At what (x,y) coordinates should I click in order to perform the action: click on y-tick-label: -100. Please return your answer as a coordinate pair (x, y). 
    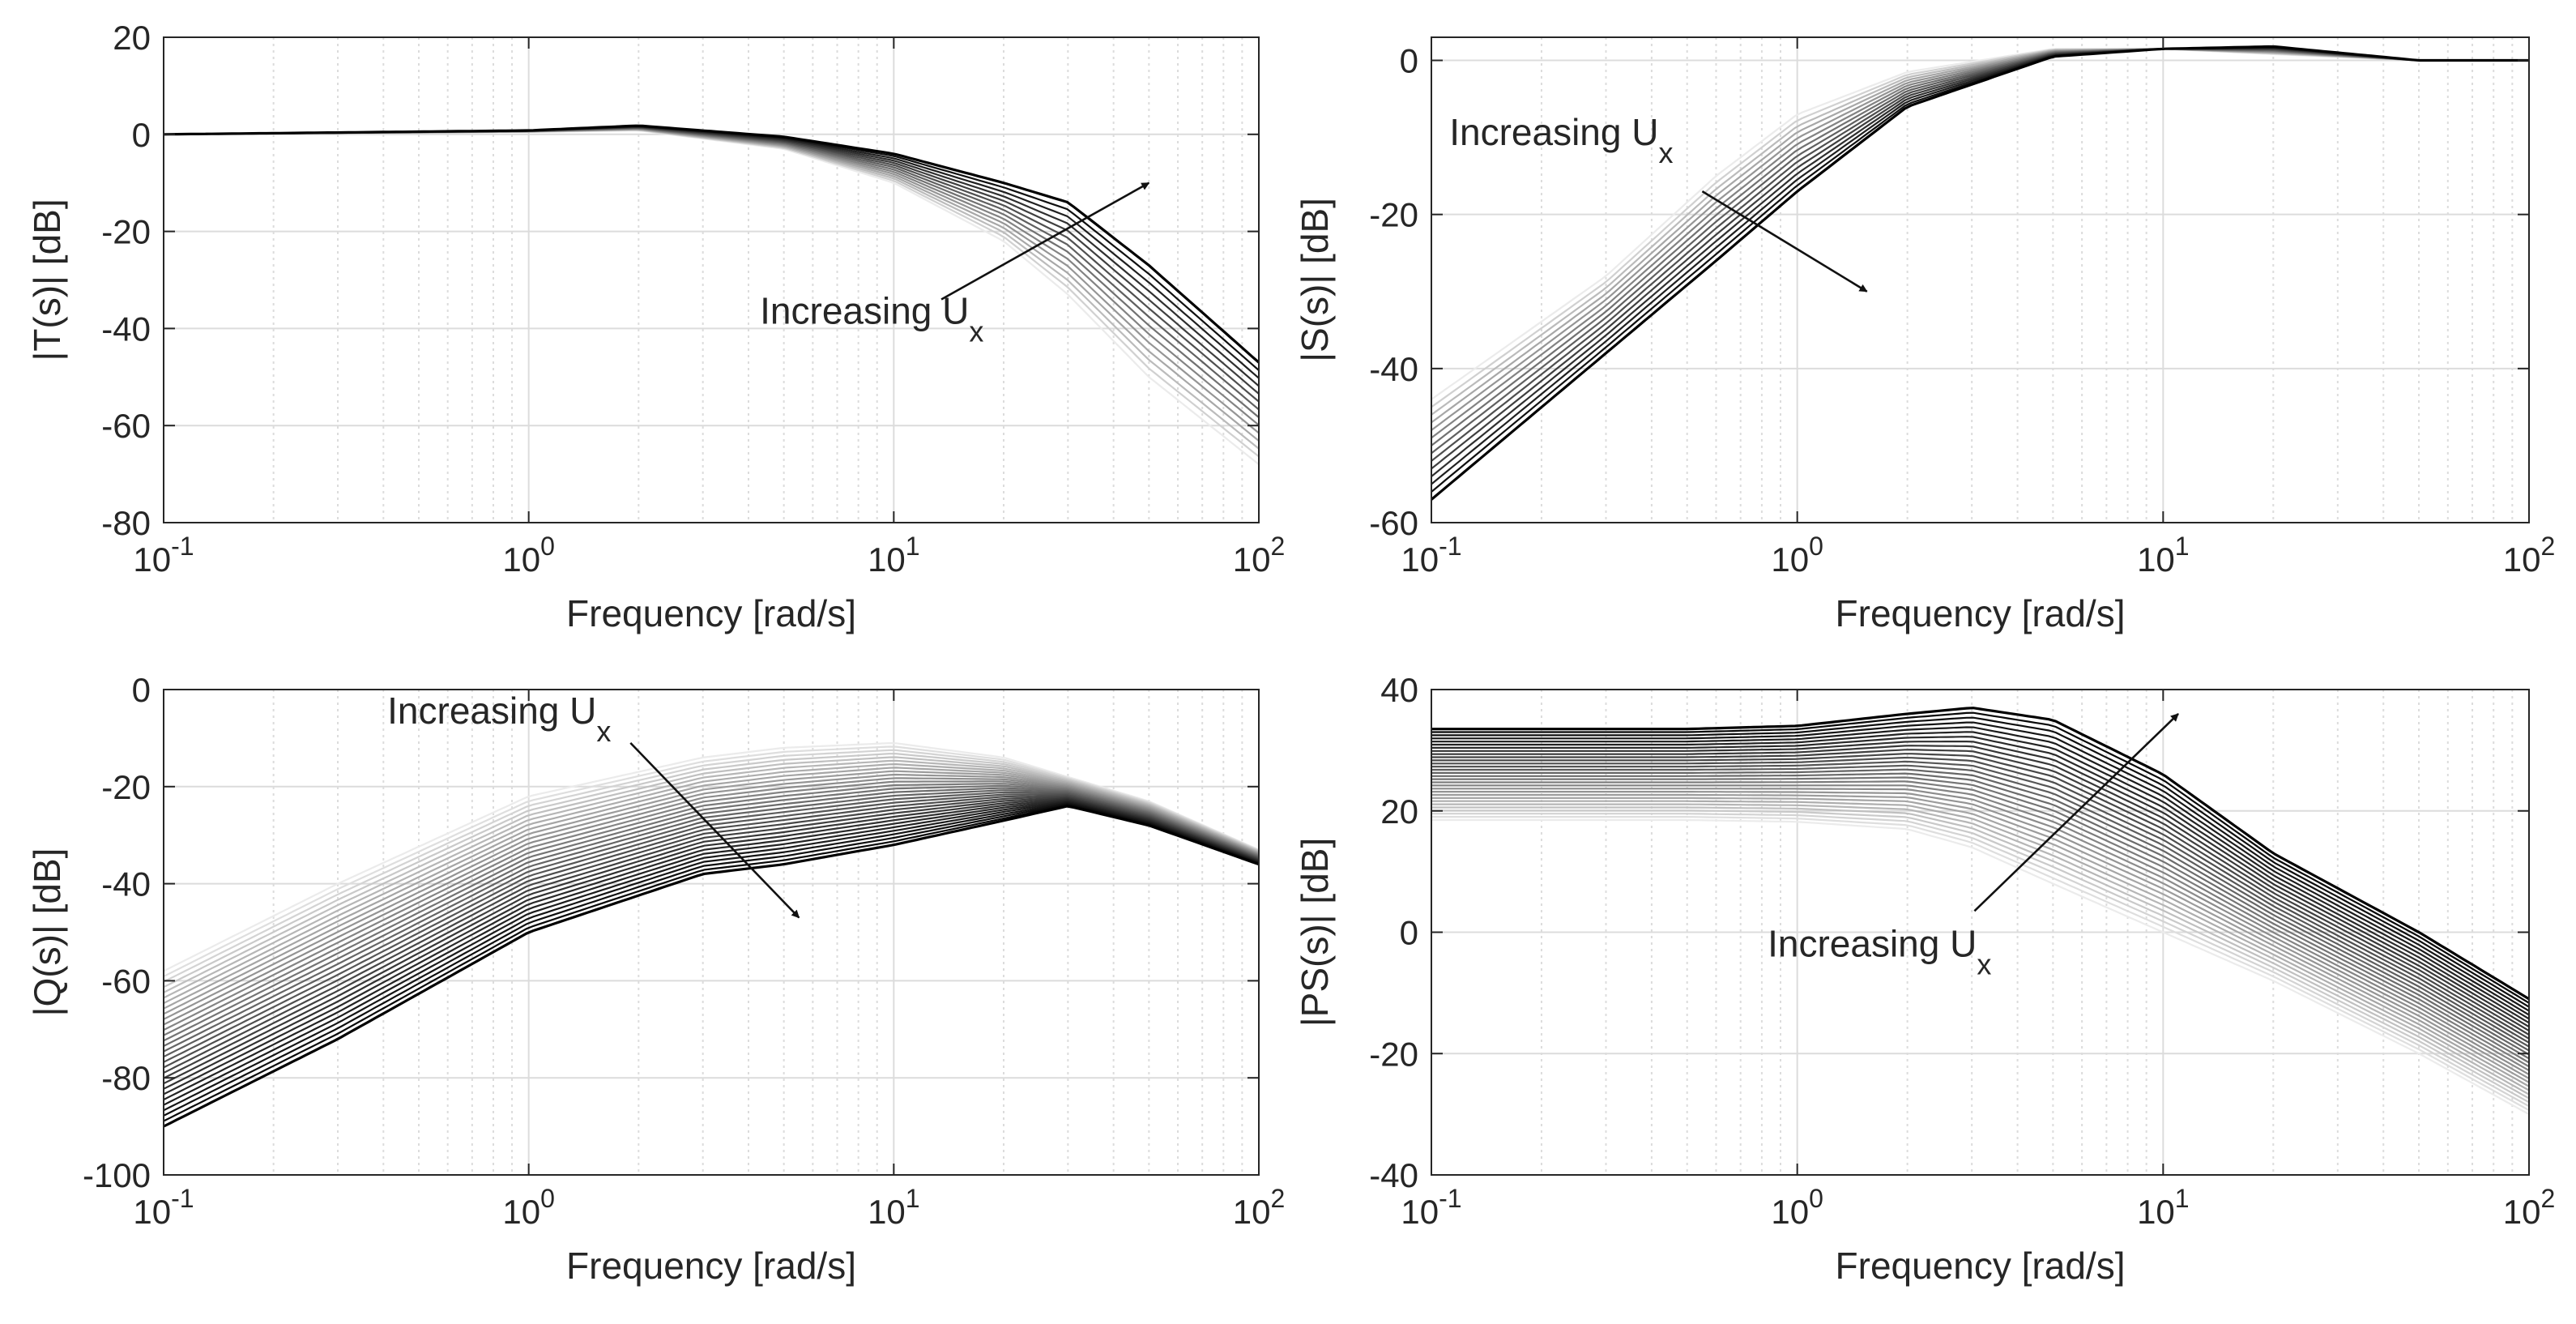
    Looking at the image, I should click on (117, 1175).